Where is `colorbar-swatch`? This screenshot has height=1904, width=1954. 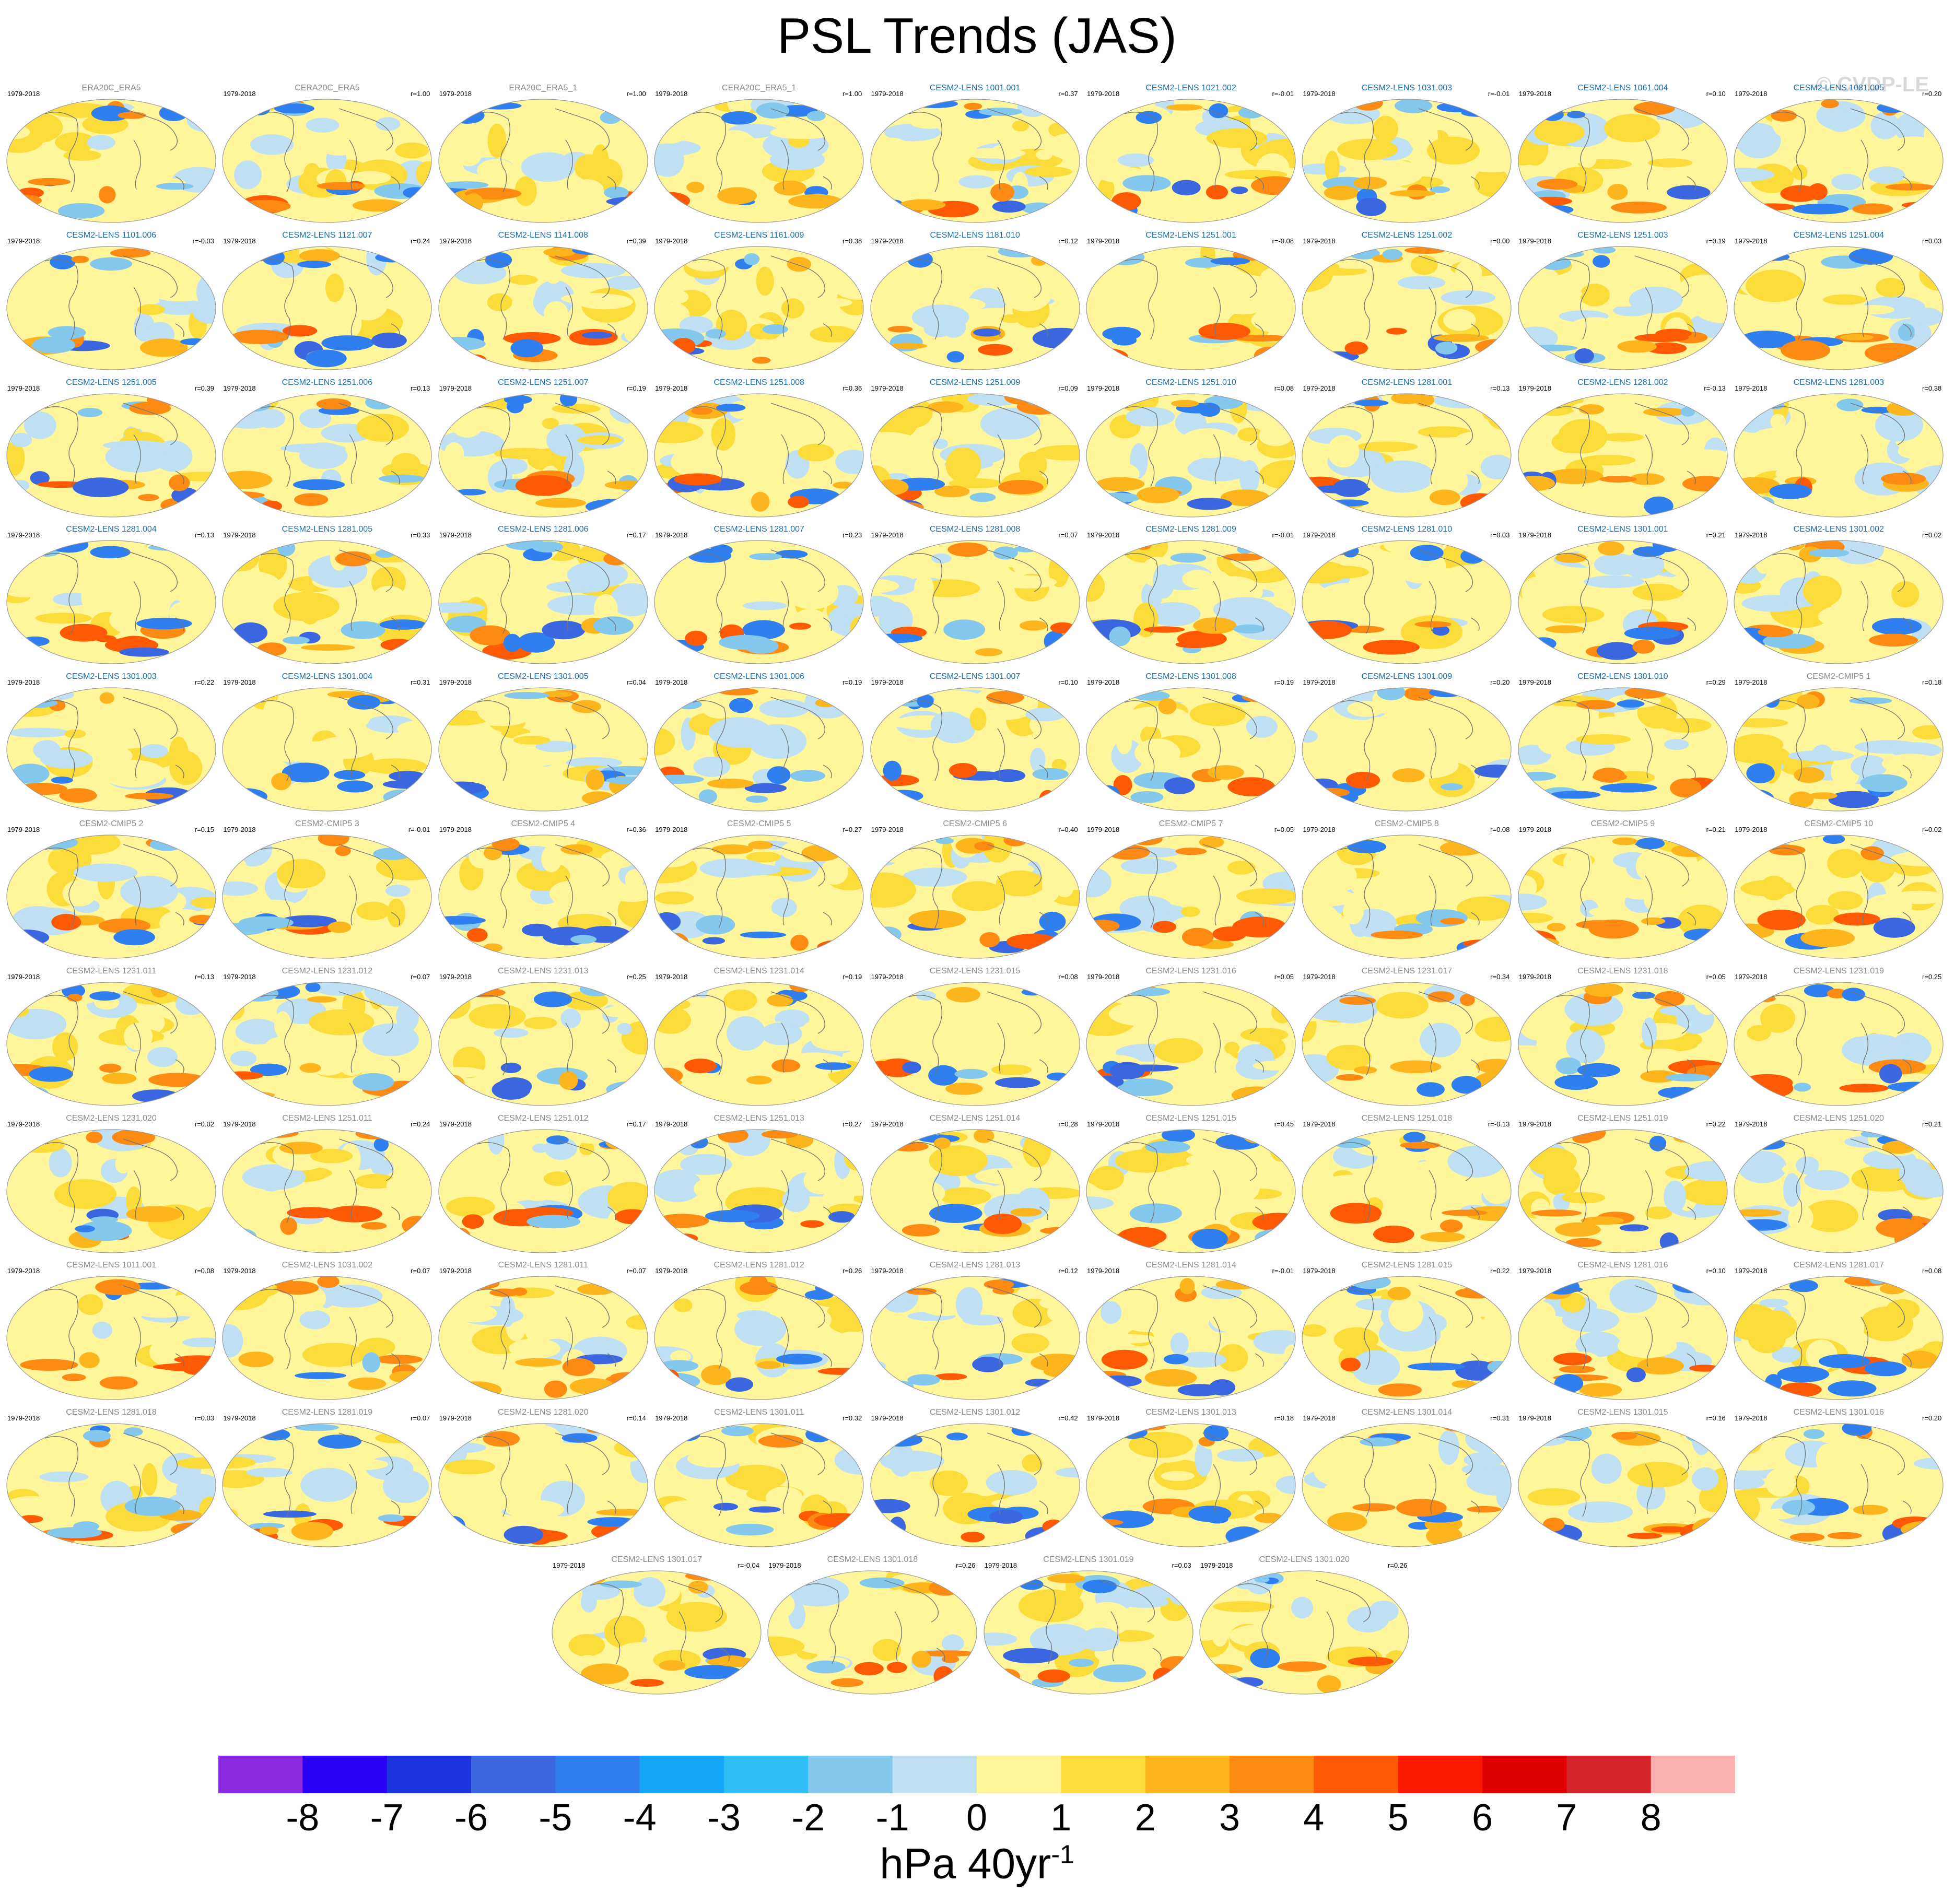
colorbar-swatch is located at coordinates (681, 1774).